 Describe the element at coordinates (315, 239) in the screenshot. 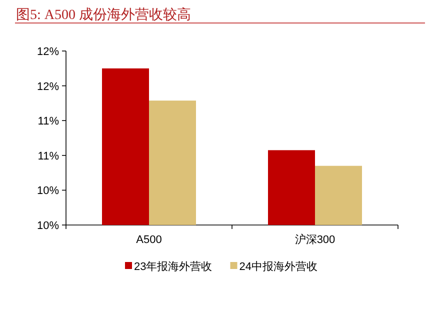

I see `x-tick-label: 沪深300` at that location.